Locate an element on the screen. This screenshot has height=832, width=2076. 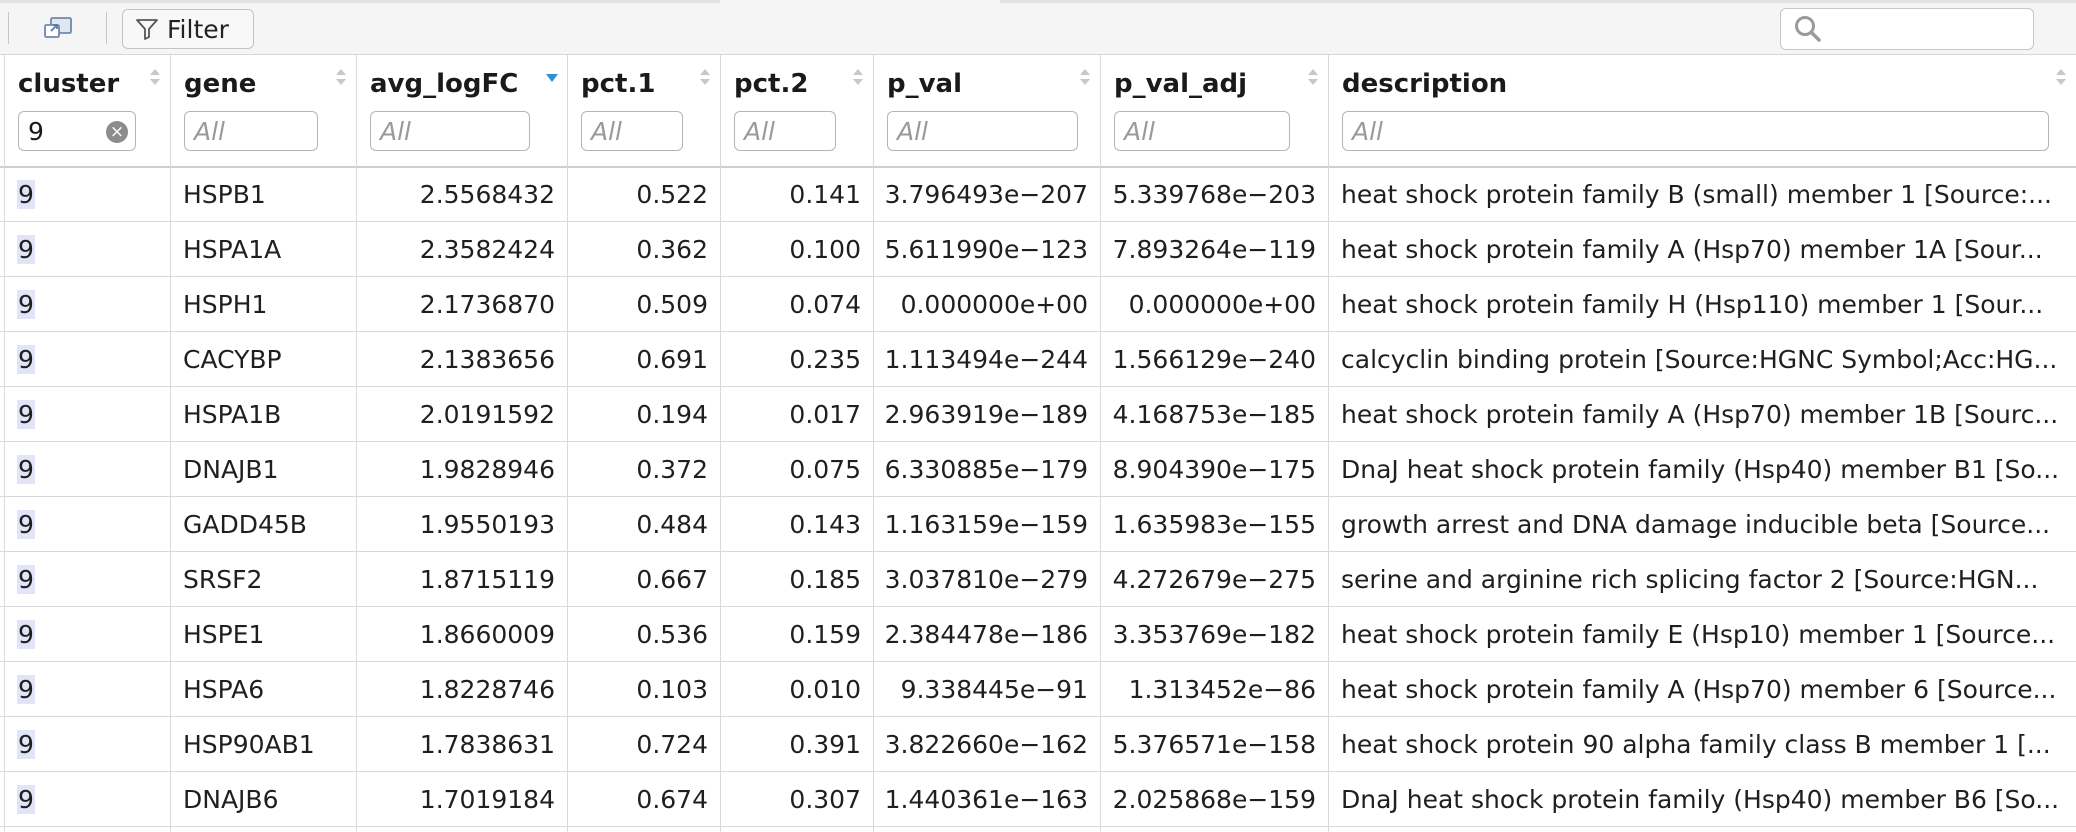
cell-avg_logFC: 1.8660009 is located at coordinates (487, 634).